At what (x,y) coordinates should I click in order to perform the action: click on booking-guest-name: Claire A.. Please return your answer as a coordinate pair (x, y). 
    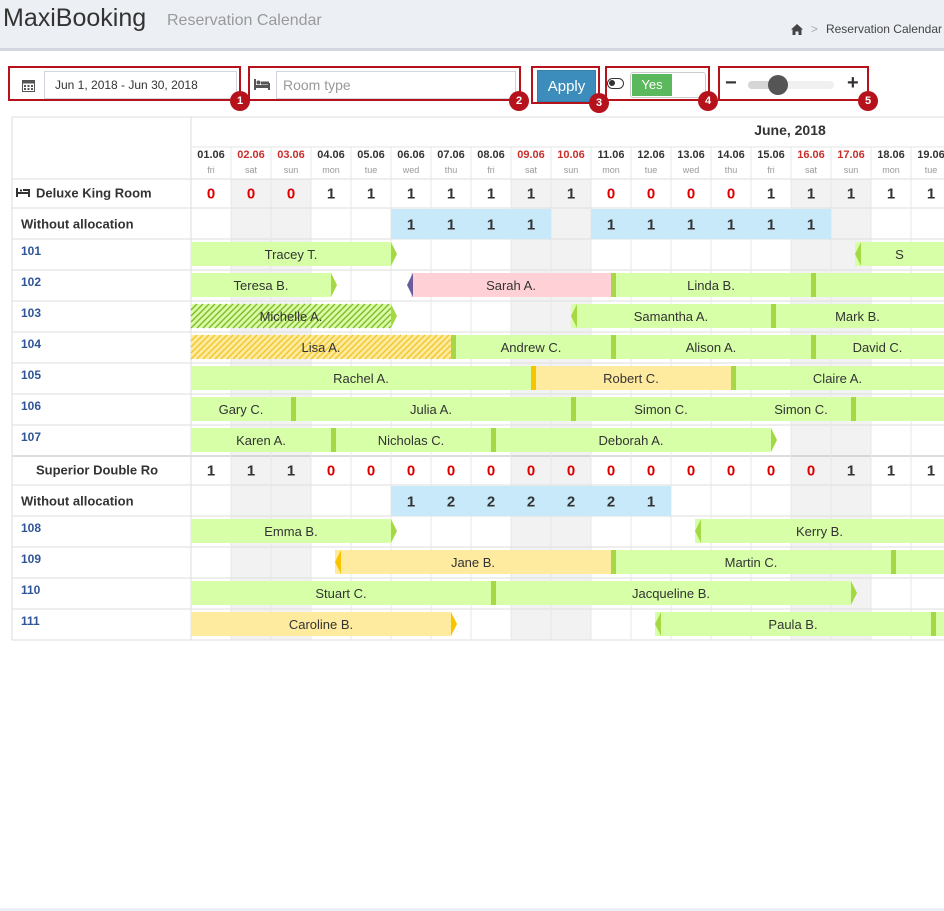
    Looking at the image, I should click on (837, 378).